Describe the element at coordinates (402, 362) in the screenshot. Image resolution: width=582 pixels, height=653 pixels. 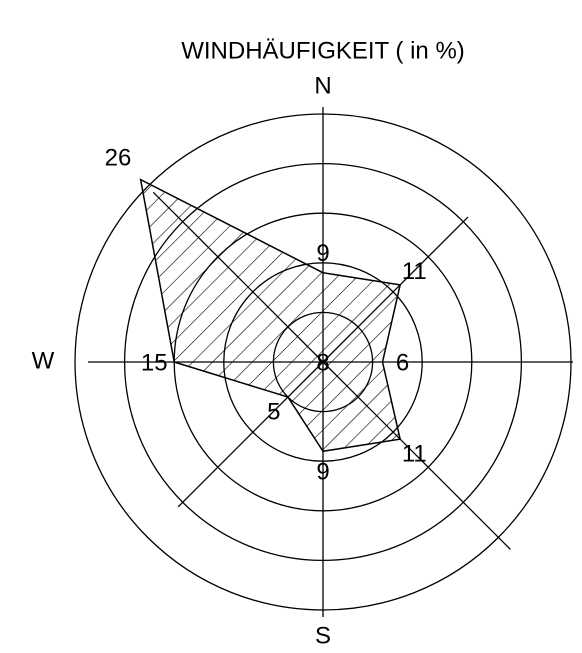
I see `data-label: 6` at that location.